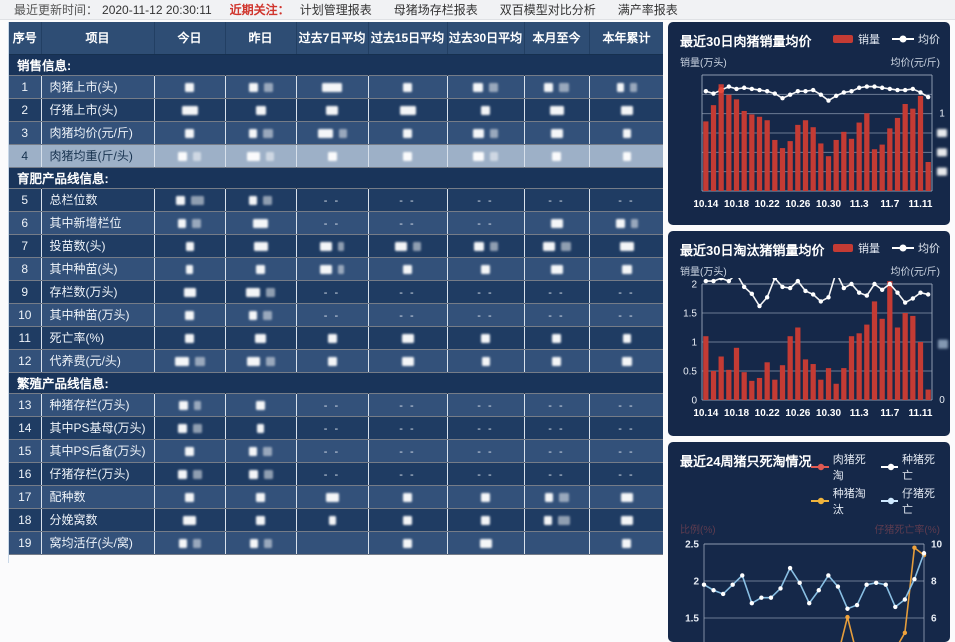 This screenshot has width=955, height=642. What do you see at coordinates (336, 405) in the screenshot?
I see `table-row-13: 13 种猪存栏(万头) - - - - - - - - - -` at bounding box center [336, 405].